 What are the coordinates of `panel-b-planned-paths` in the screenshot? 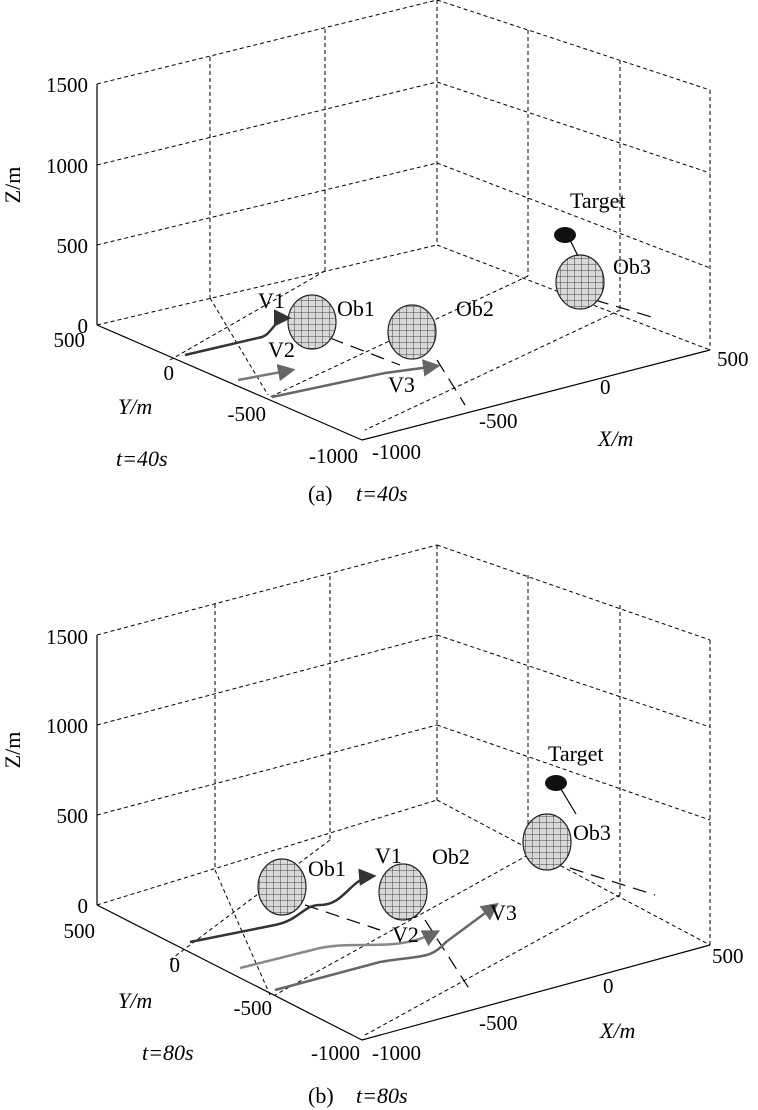 It's located at (480, 929).